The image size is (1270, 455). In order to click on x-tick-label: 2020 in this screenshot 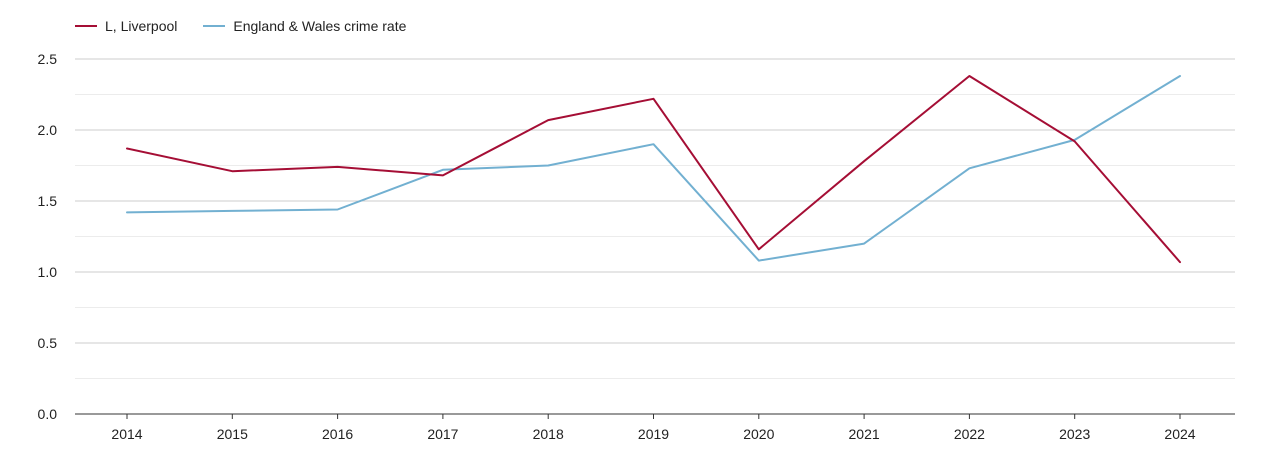, I will do `click(758, 434)`.